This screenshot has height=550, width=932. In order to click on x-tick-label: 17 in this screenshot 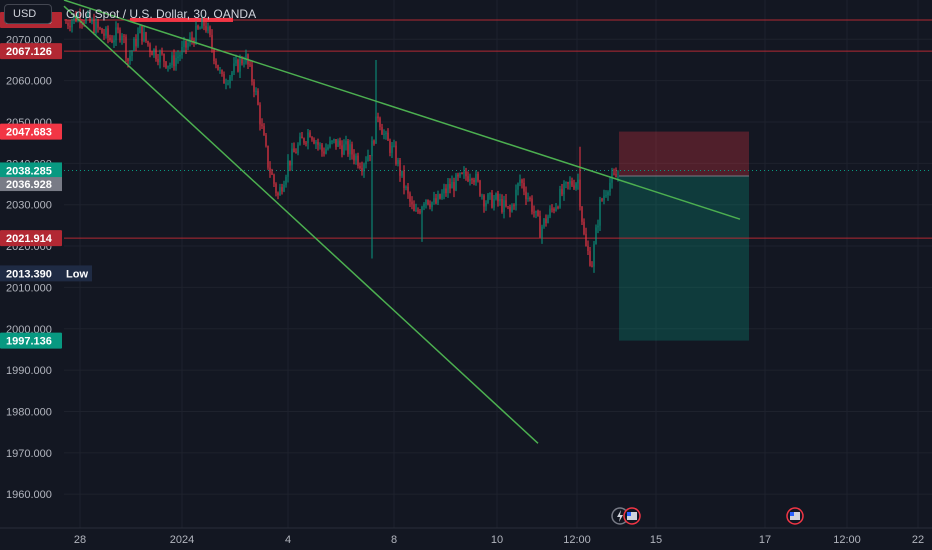, I will do `click(765, 540)`.